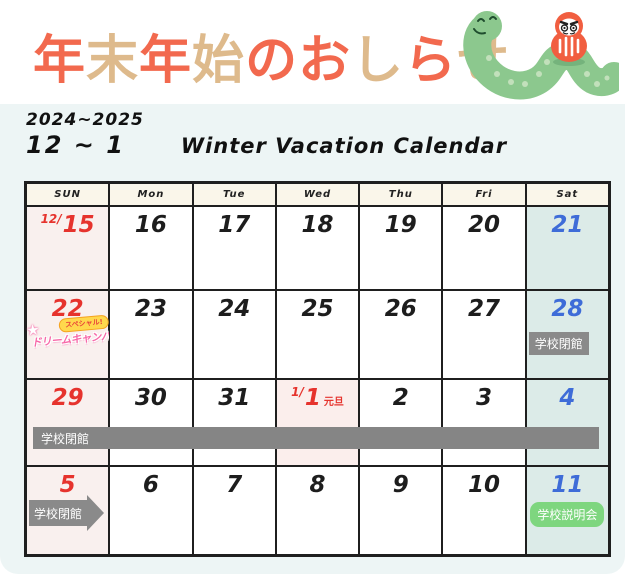 The width and height of the screenshot is (625, 574). Describe the element at coordinates (234, 334) in the screenshot. I see `calendar-cell-dec24: 24` at that location.